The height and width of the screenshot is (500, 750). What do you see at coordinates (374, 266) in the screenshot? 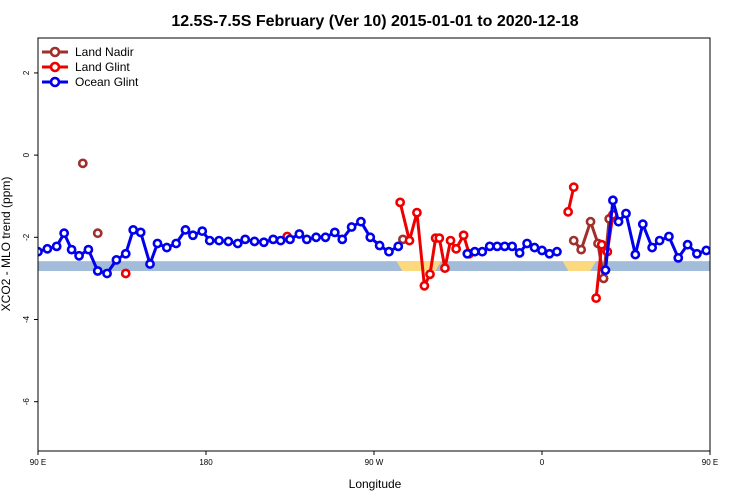
I see `ocean-band` at bounding box center [374, 266].